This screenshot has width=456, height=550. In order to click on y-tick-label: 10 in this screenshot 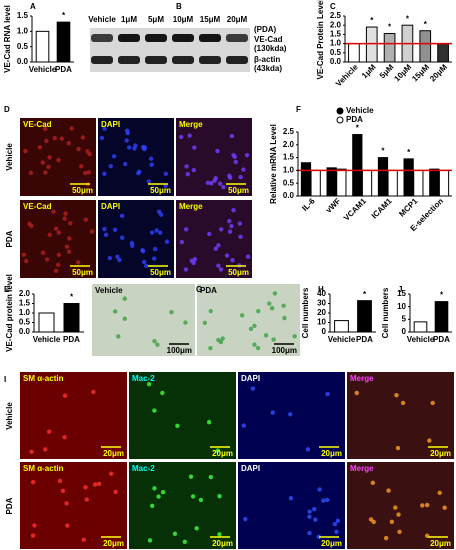, I will do `click(321, 322)`.